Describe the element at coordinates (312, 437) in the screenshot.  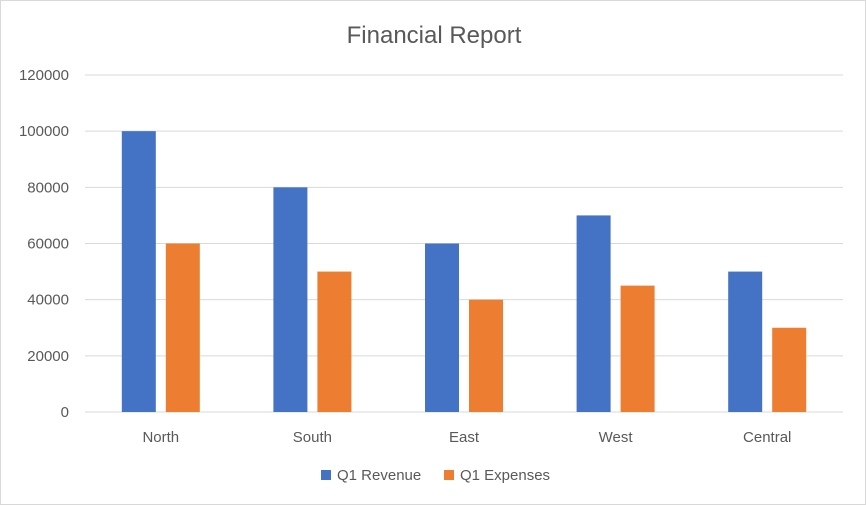
I see `x-tick-label: South` at that location.